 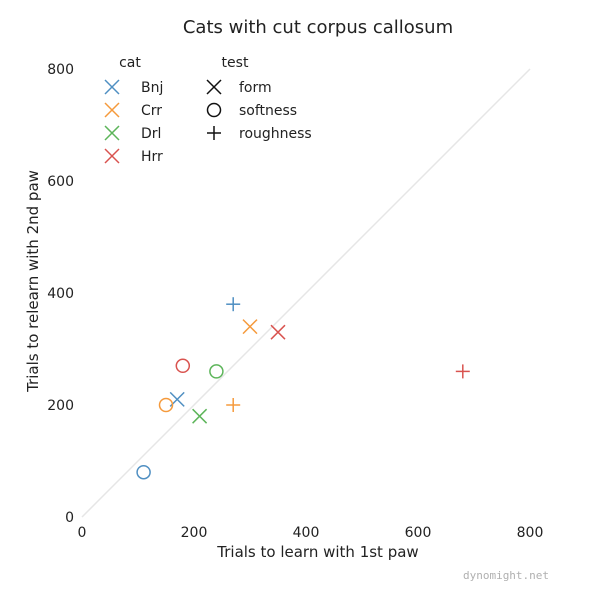 I want to click on y-axis-label: Trials to relearn with 2nd paw, so click(x=33, y=281).